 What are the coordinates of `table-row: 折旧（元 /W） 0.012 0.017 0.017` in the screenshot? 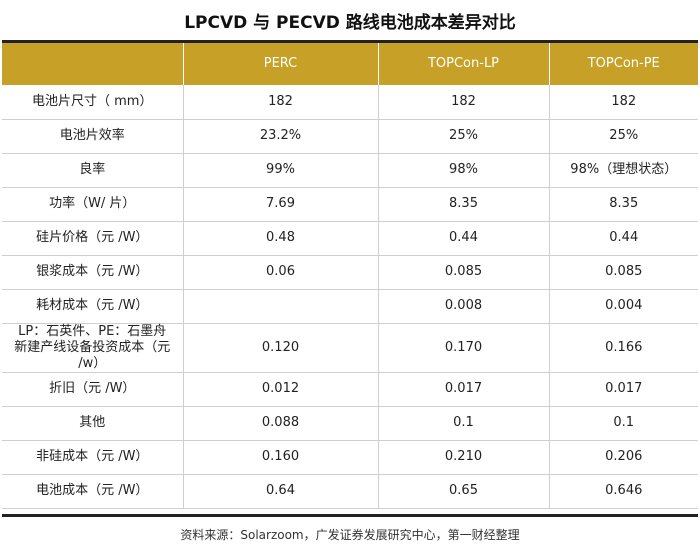 It's located at (350, 389).